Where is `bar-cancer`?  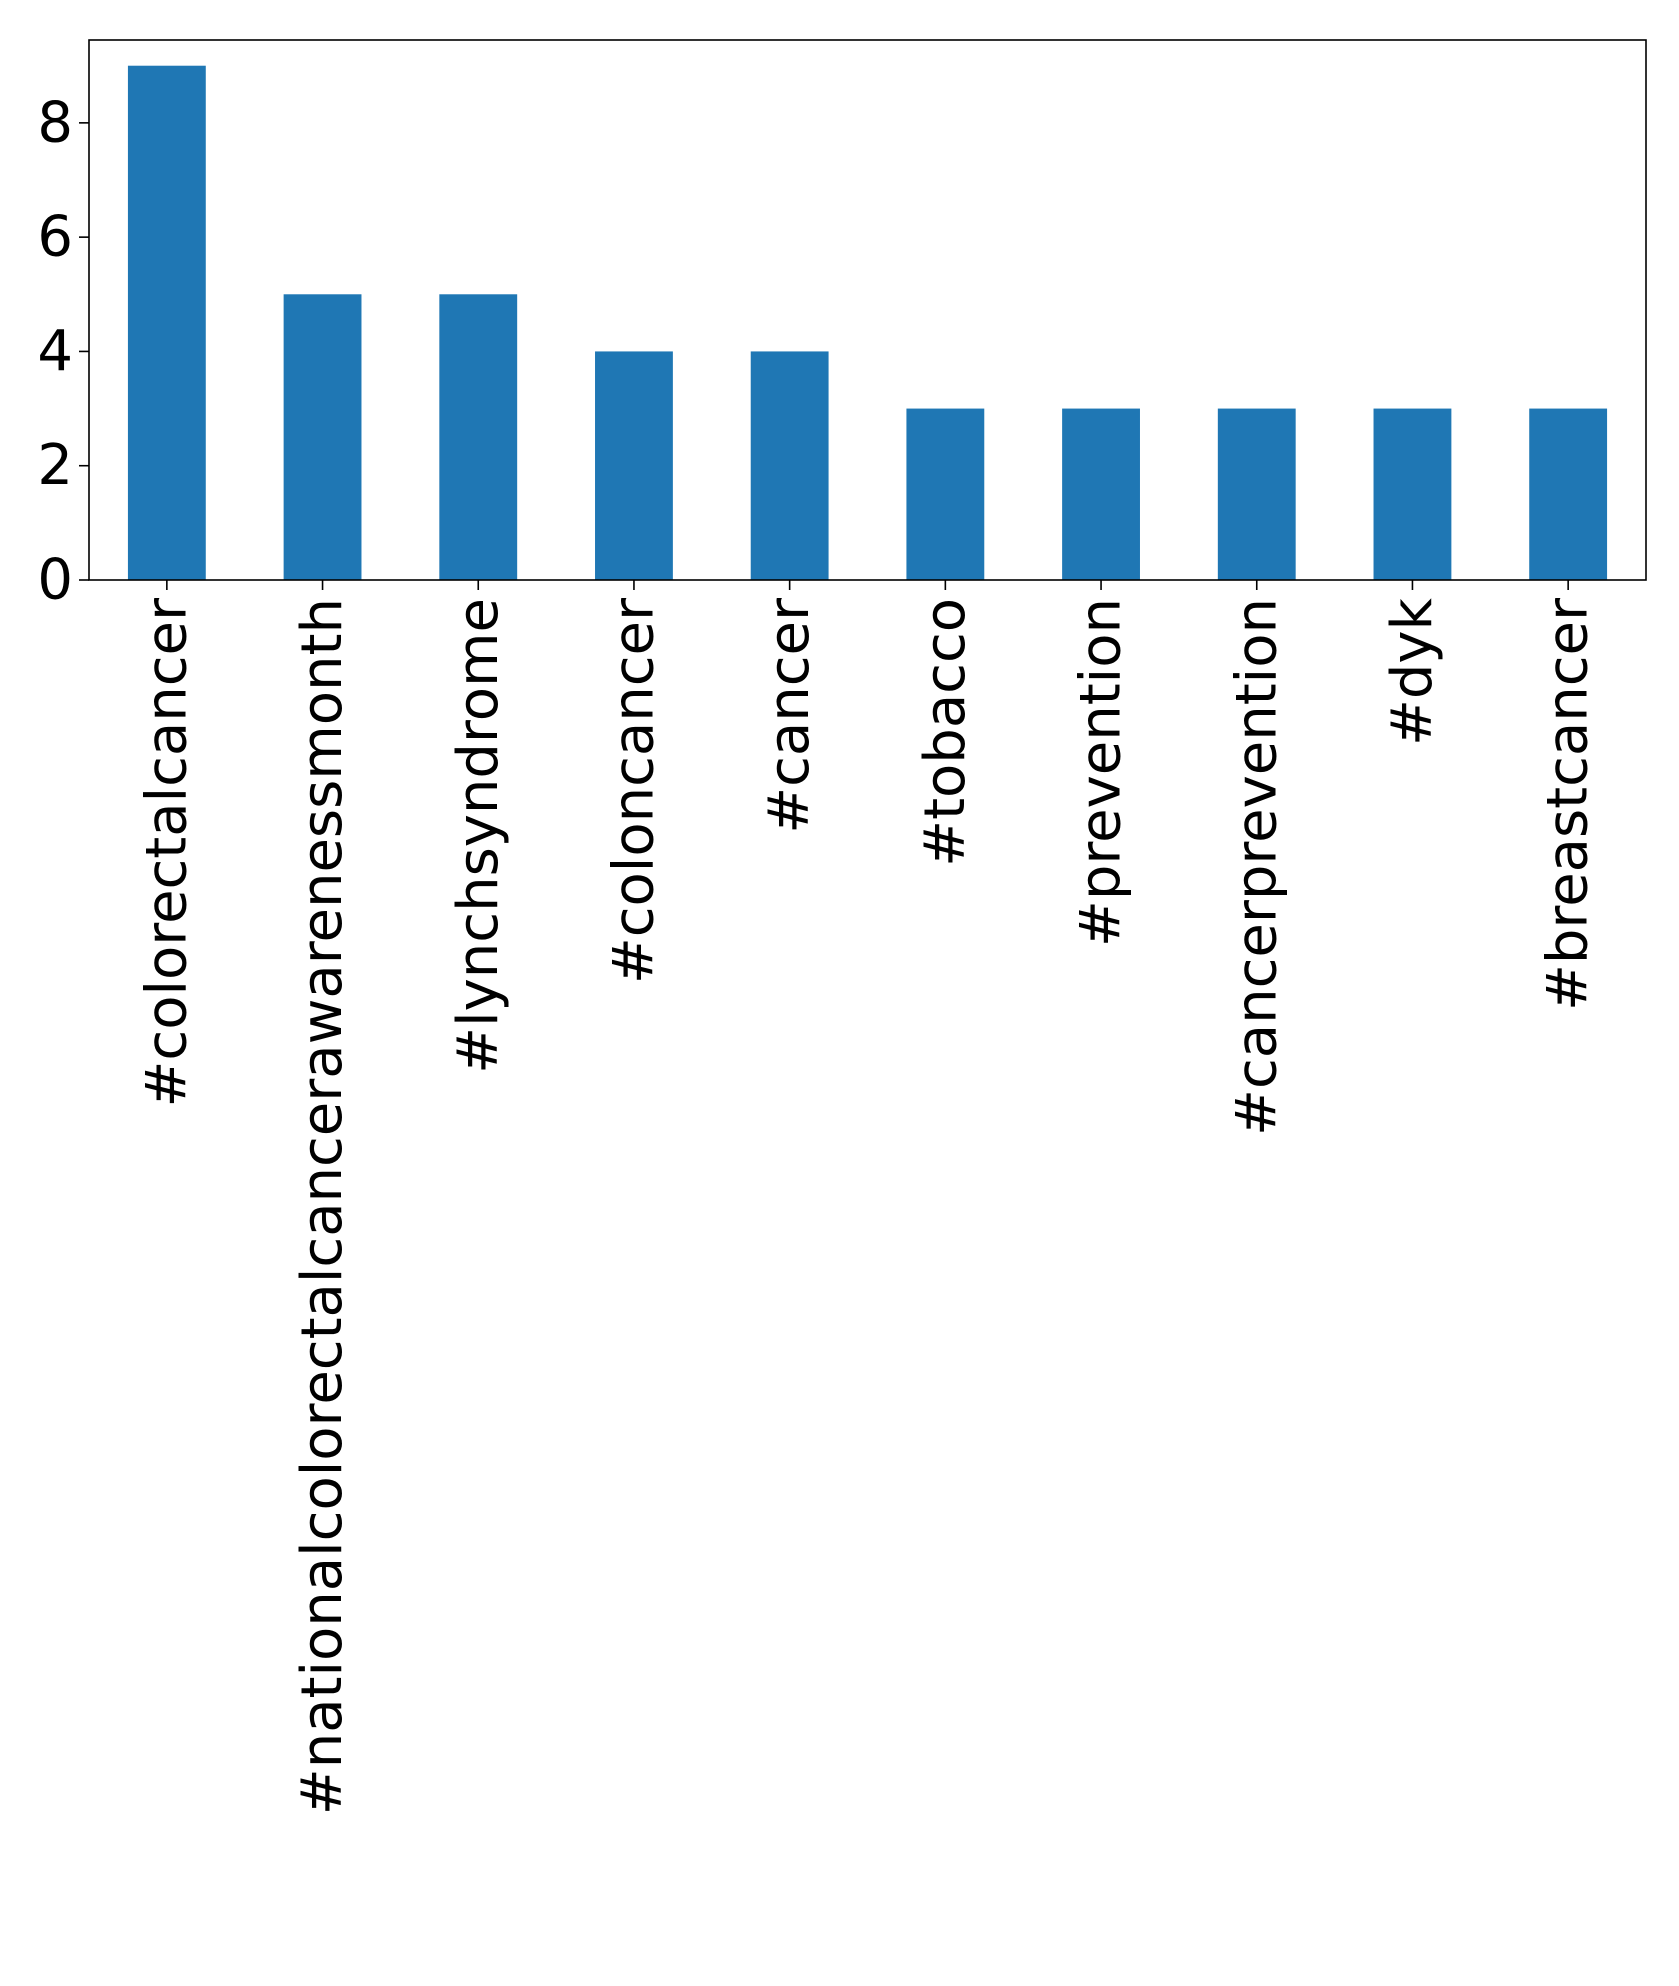
bar-cancer is located at coordinates (789, 465).